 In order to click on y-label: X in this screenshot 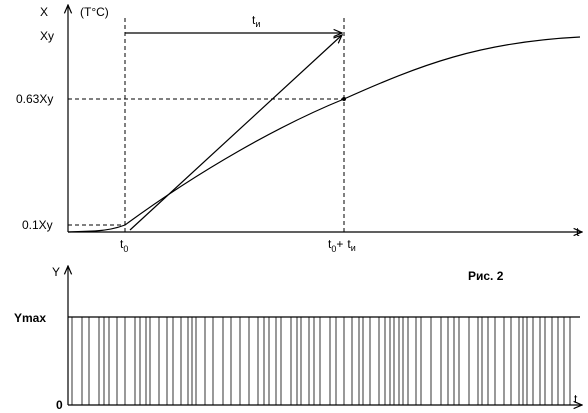, I will do `click(44, 12)`.